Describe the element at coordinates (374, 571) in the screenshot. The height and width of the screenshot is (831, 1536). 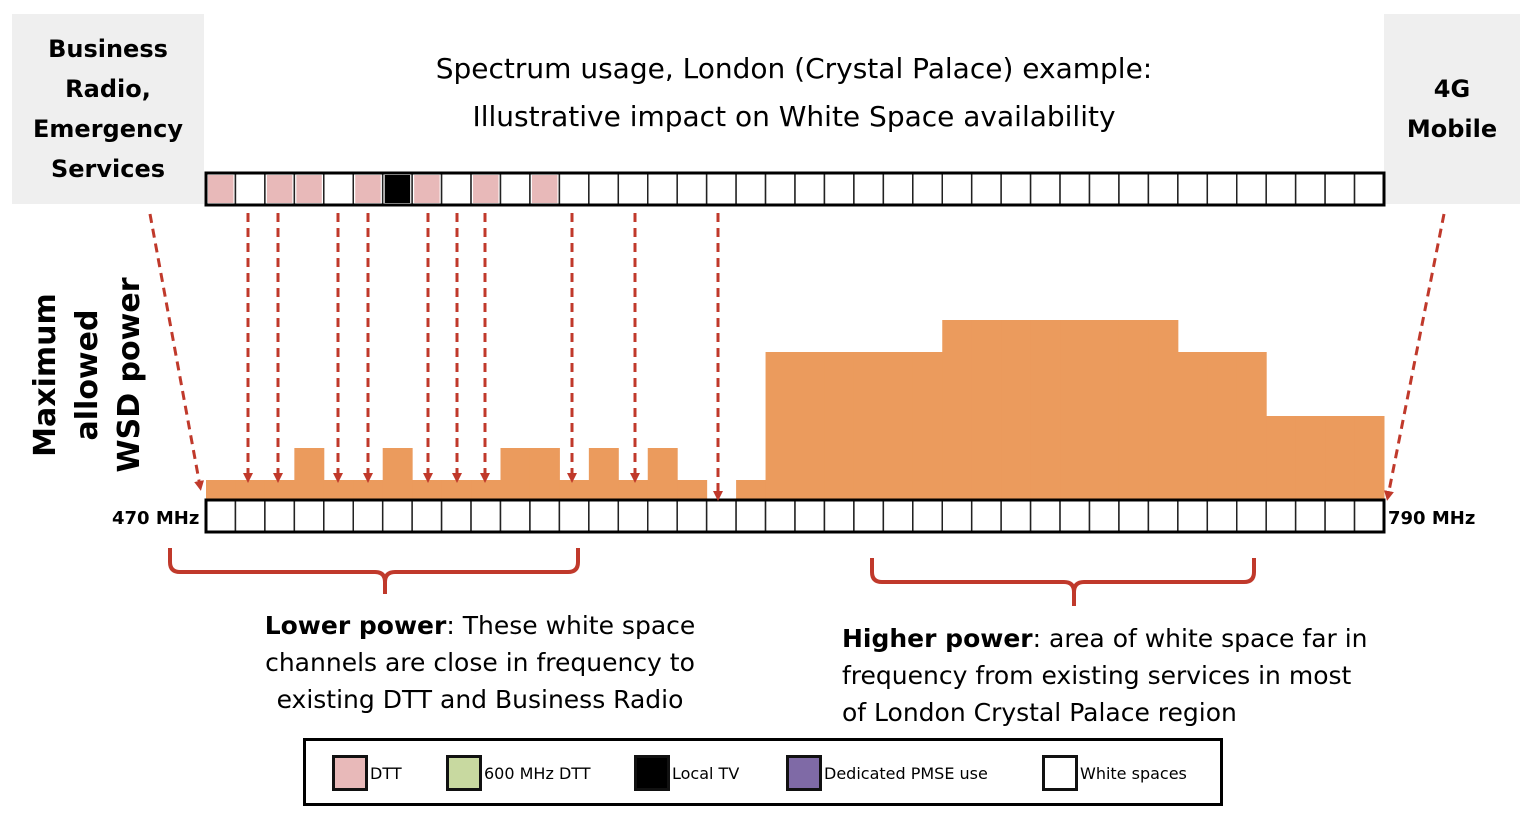
I see `lower-power-bracket` at that location.